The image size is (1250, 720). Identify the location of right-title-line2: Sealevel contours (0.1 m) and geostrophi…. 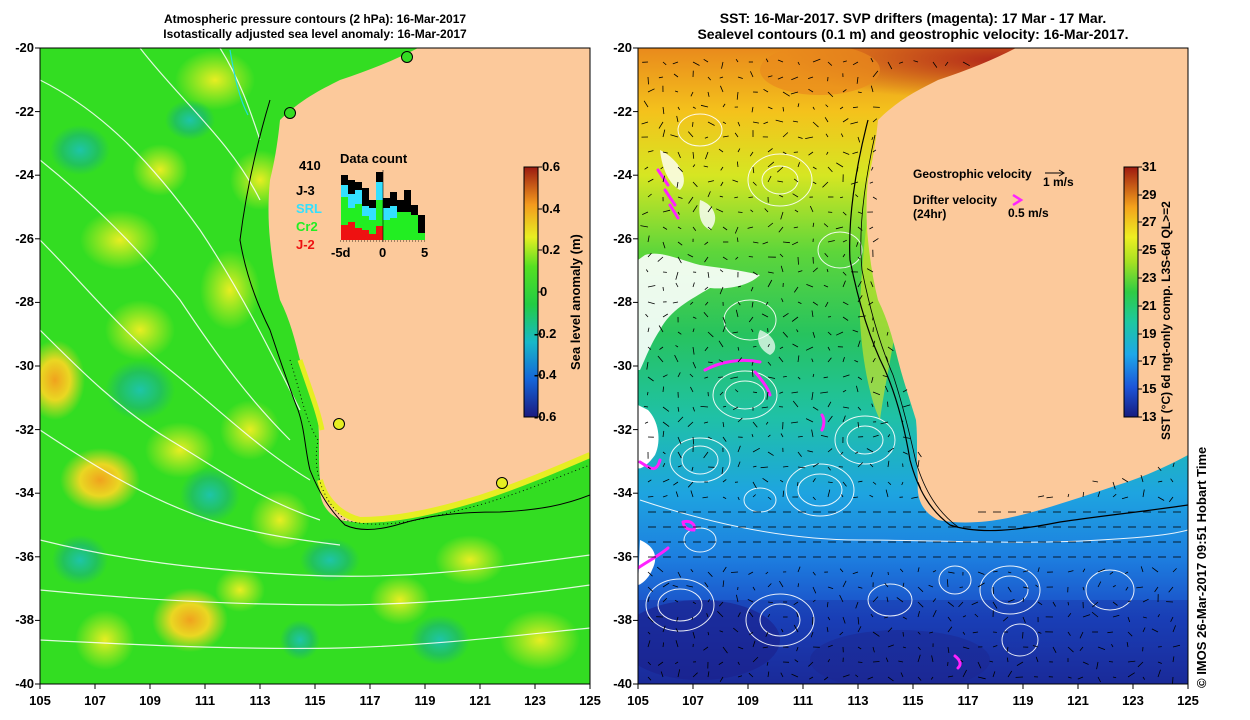
(913, 34).